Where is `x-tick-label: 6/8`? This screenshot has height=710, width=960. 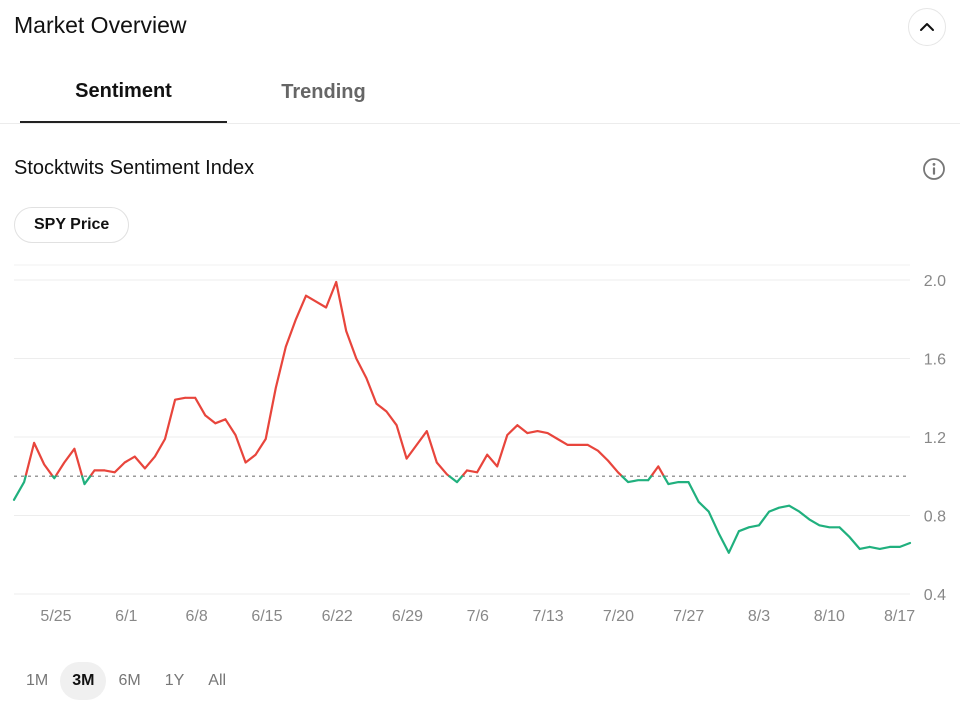
x-tick-label: 6/8 is located at coordinates (196, 616).